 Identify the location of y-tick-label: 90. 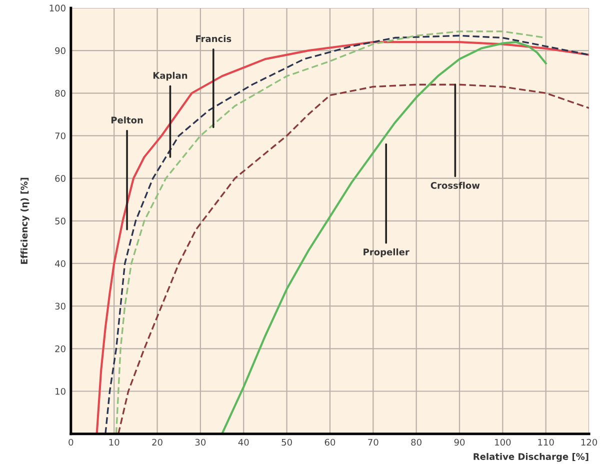
(60, 50).